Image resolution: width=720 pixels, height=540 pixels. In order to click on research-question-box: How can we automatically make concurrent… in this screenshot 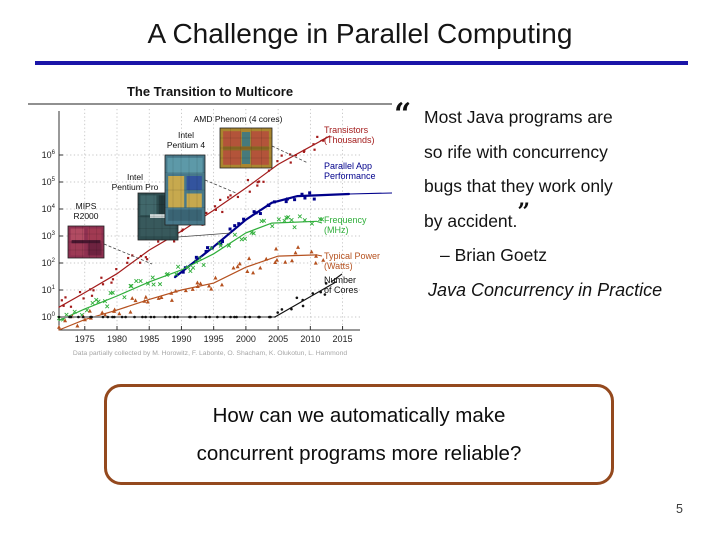, I will do `click(359, 434)`.